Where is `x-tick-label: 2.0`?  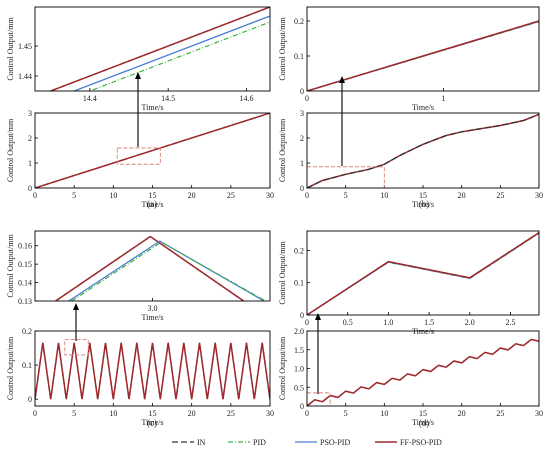
x-tick-label: 2.0 is located at coordinates (470, 322).